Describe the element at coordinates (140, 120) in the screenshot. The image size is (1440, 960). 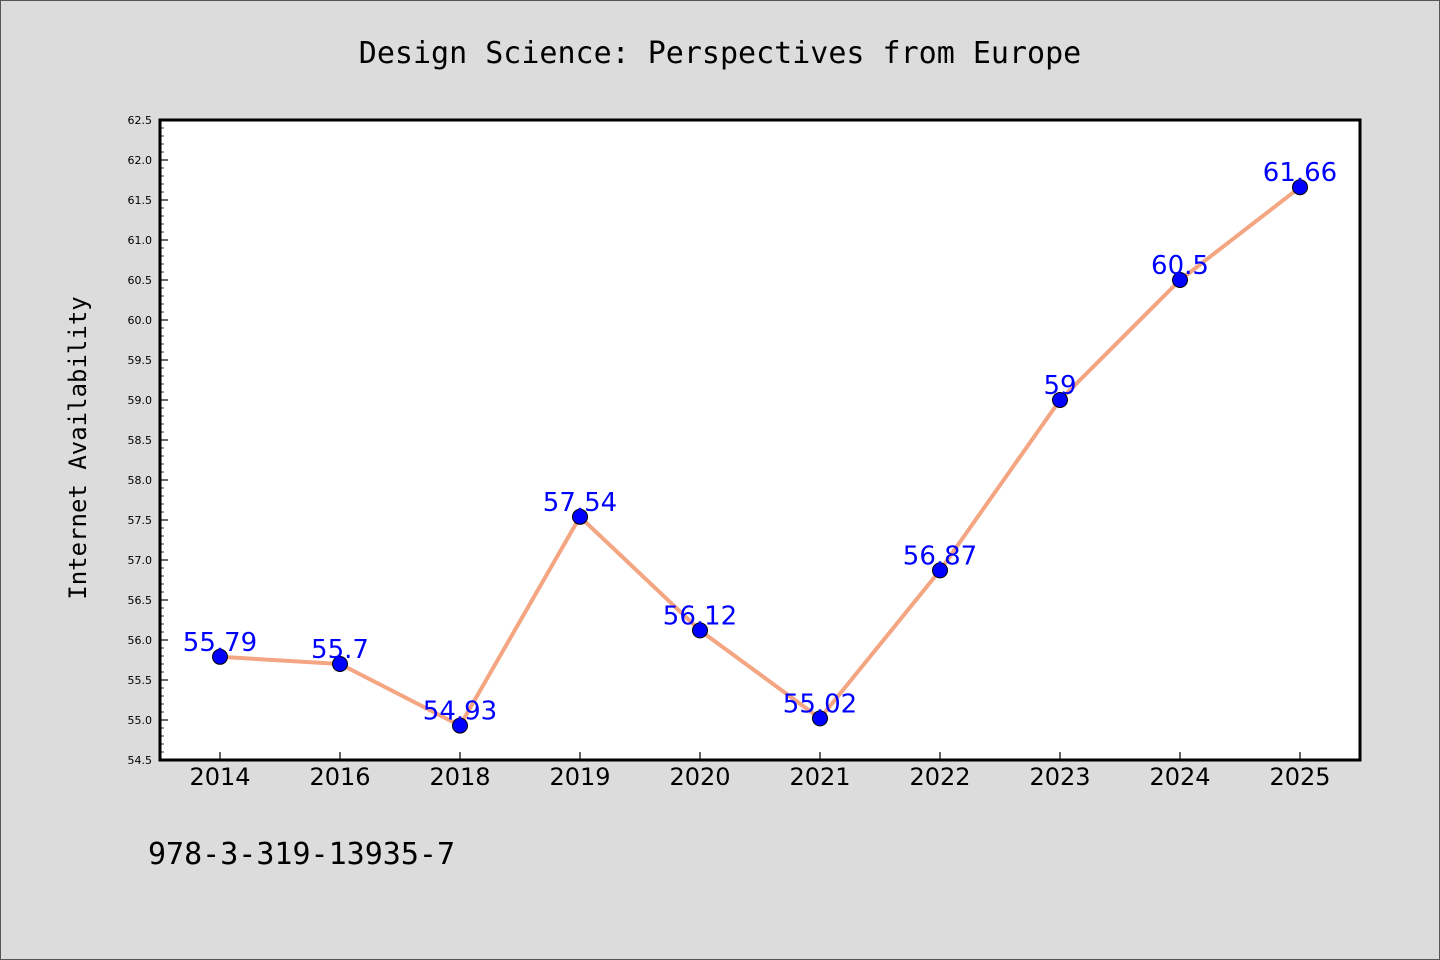
I see `y-tick-label: 62.5` at that location.